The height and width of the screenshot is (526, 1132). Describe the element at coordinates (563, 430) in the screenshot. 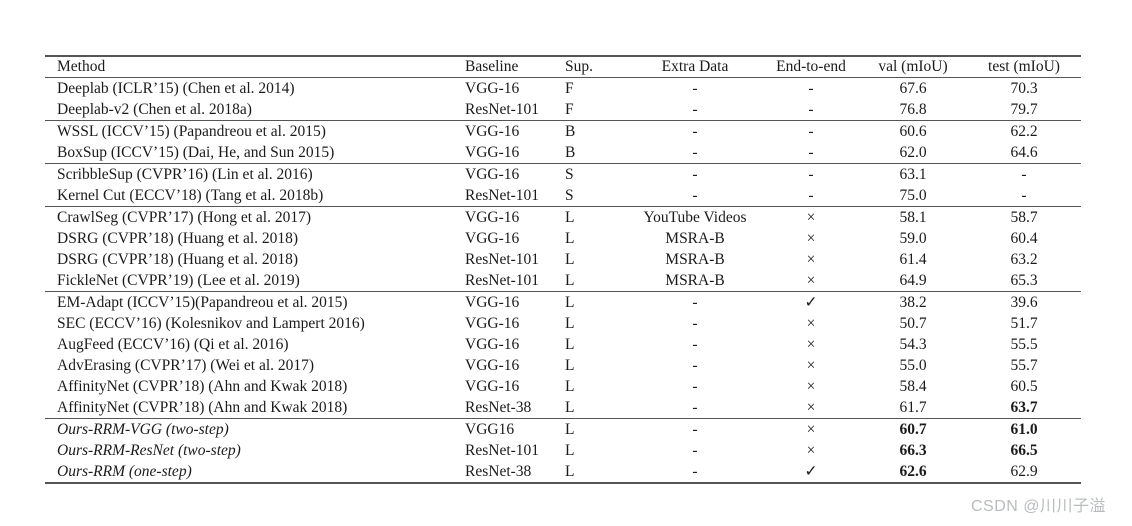

I see `table-row: Ours-RRM-VGG (two-step) VGG16 L - × 60.7 61.0` at that location.